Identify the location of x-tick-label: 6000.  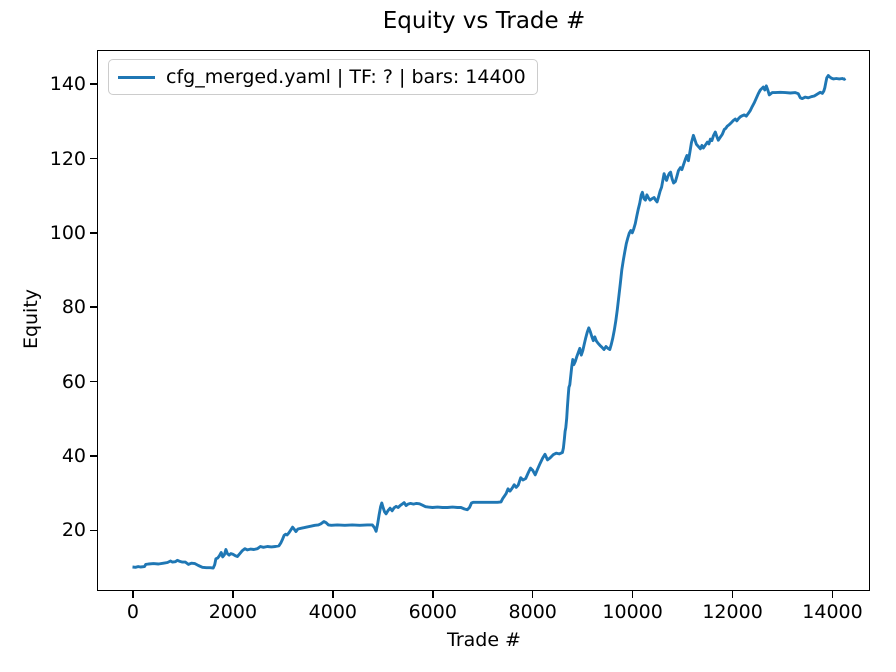
(432, 611).